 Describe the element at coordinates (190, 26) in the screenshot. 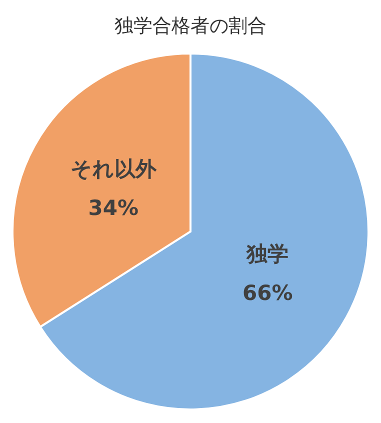

I see `chart-title: 独学合格者の割合` at that location.